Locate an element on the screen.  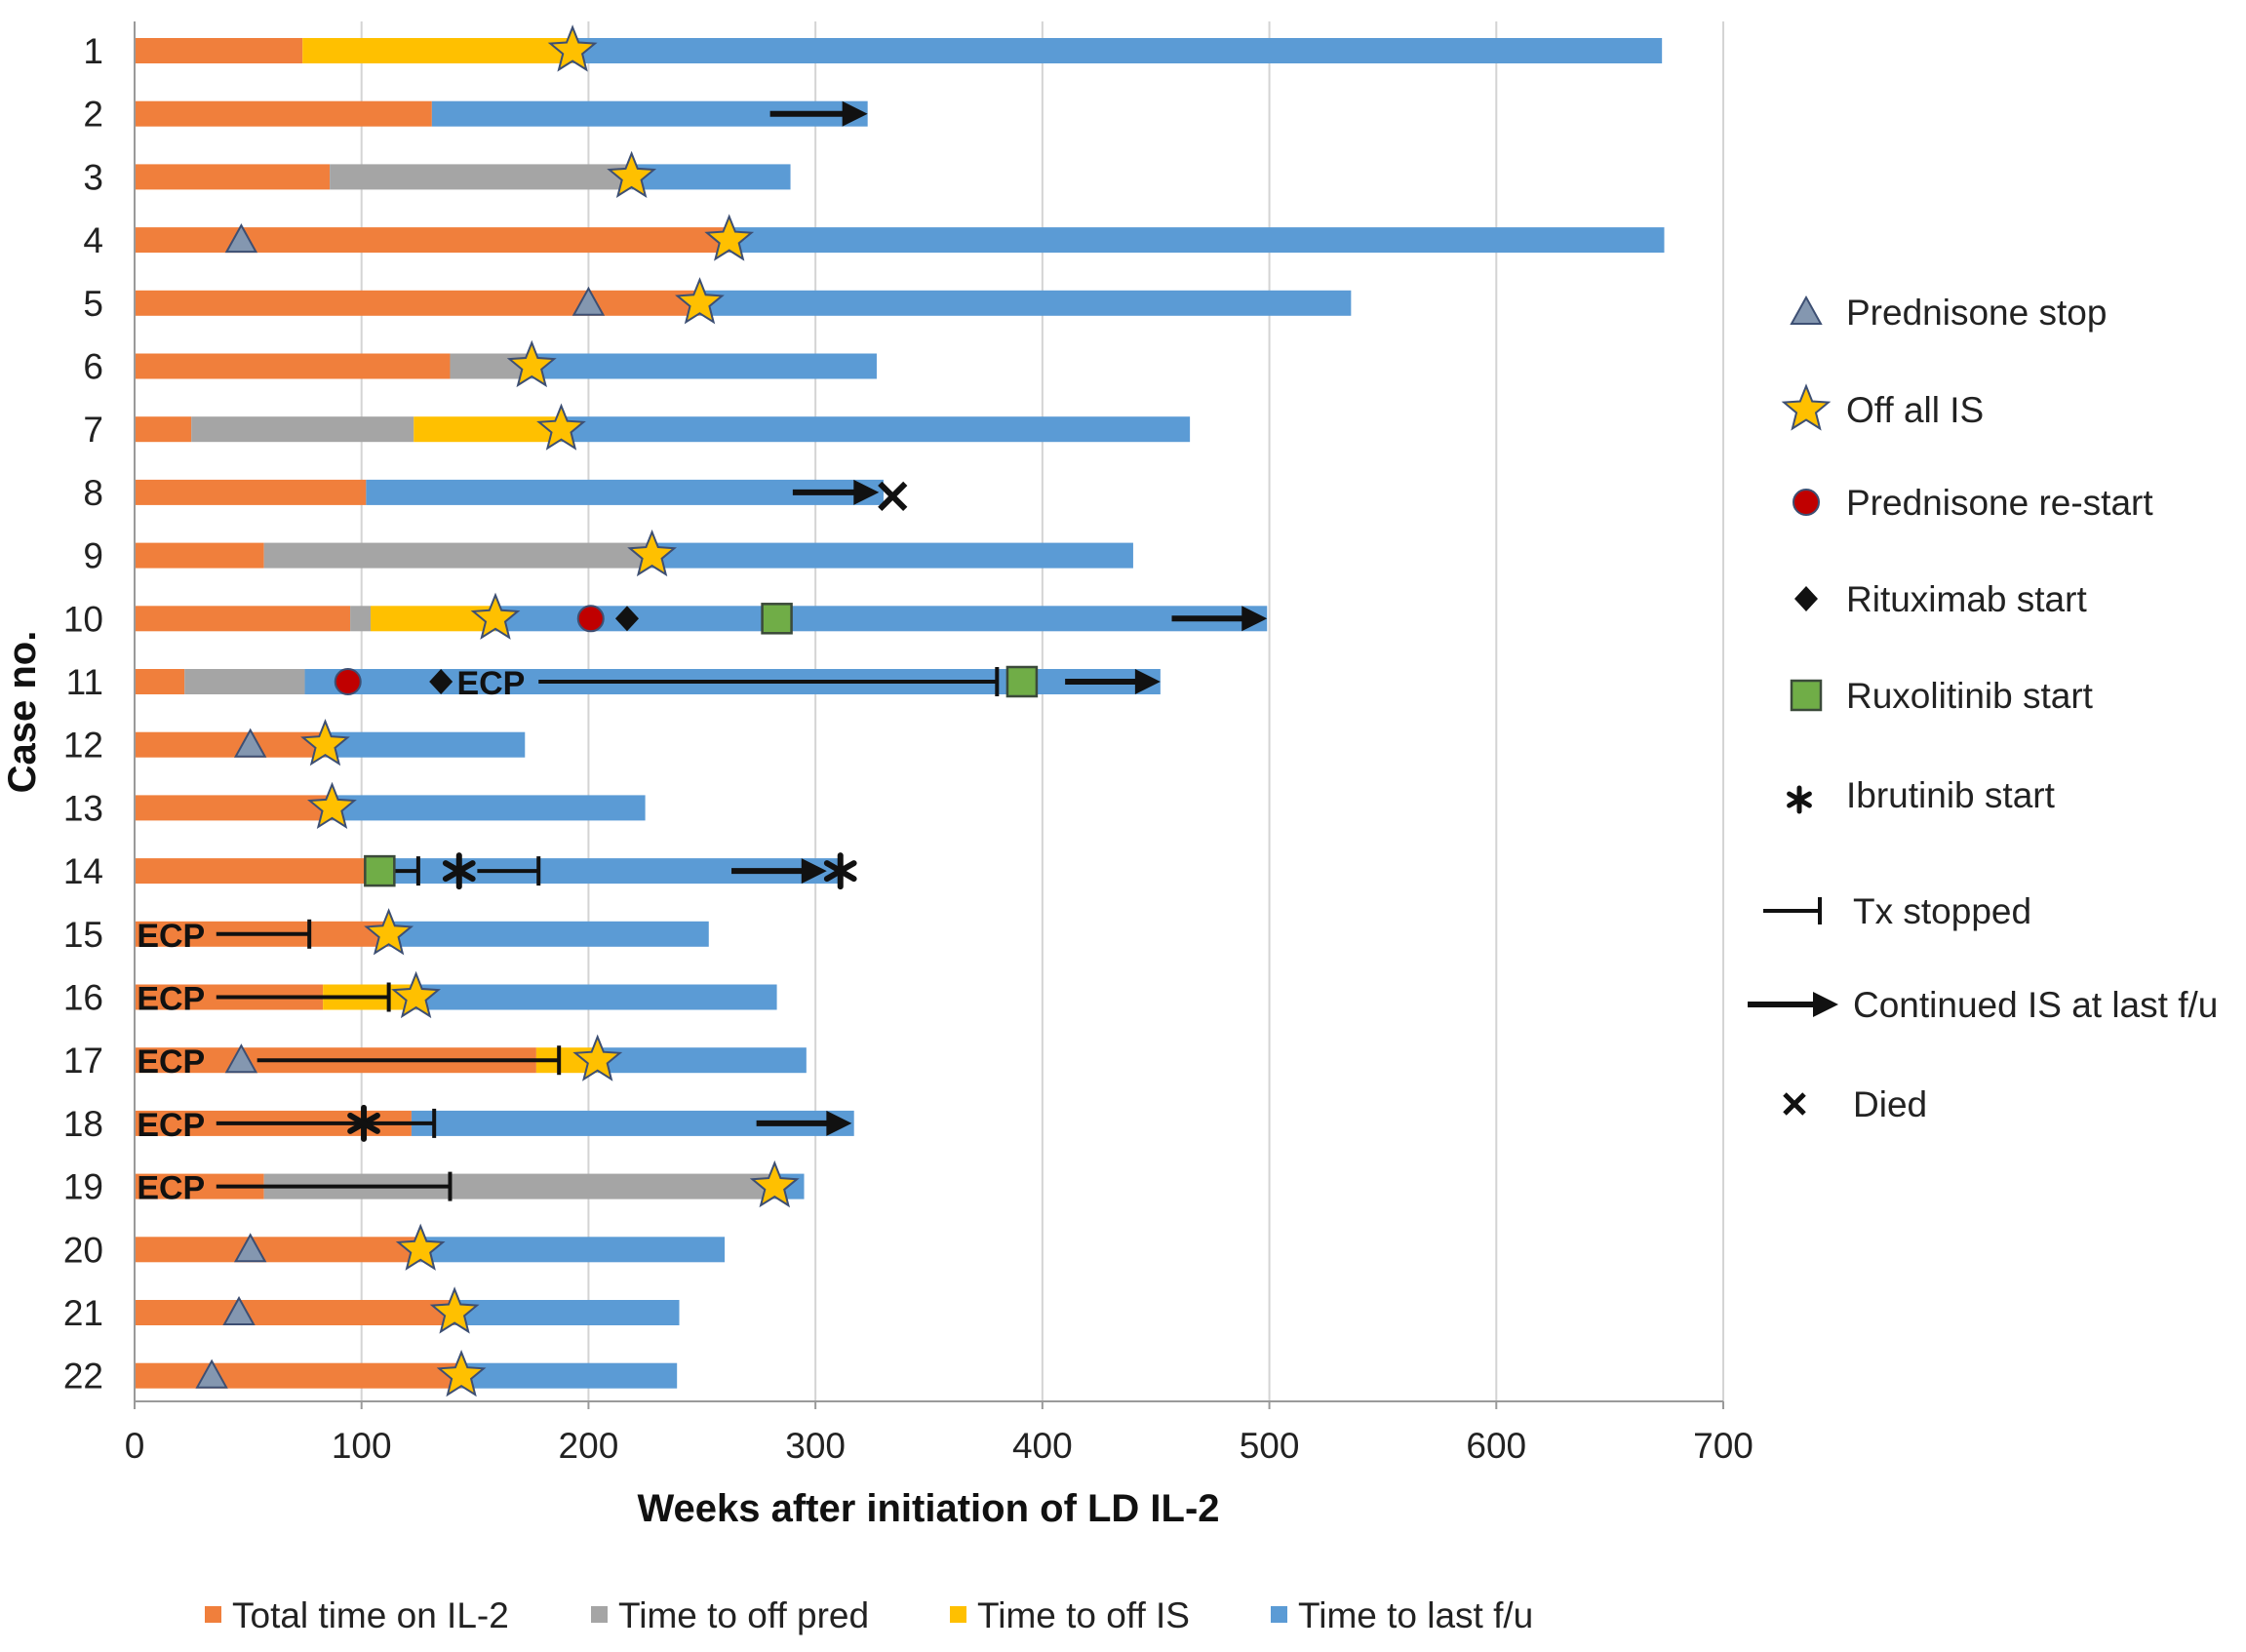
legend-label: Ibrutinib start is located at coordinates (1951, 795).